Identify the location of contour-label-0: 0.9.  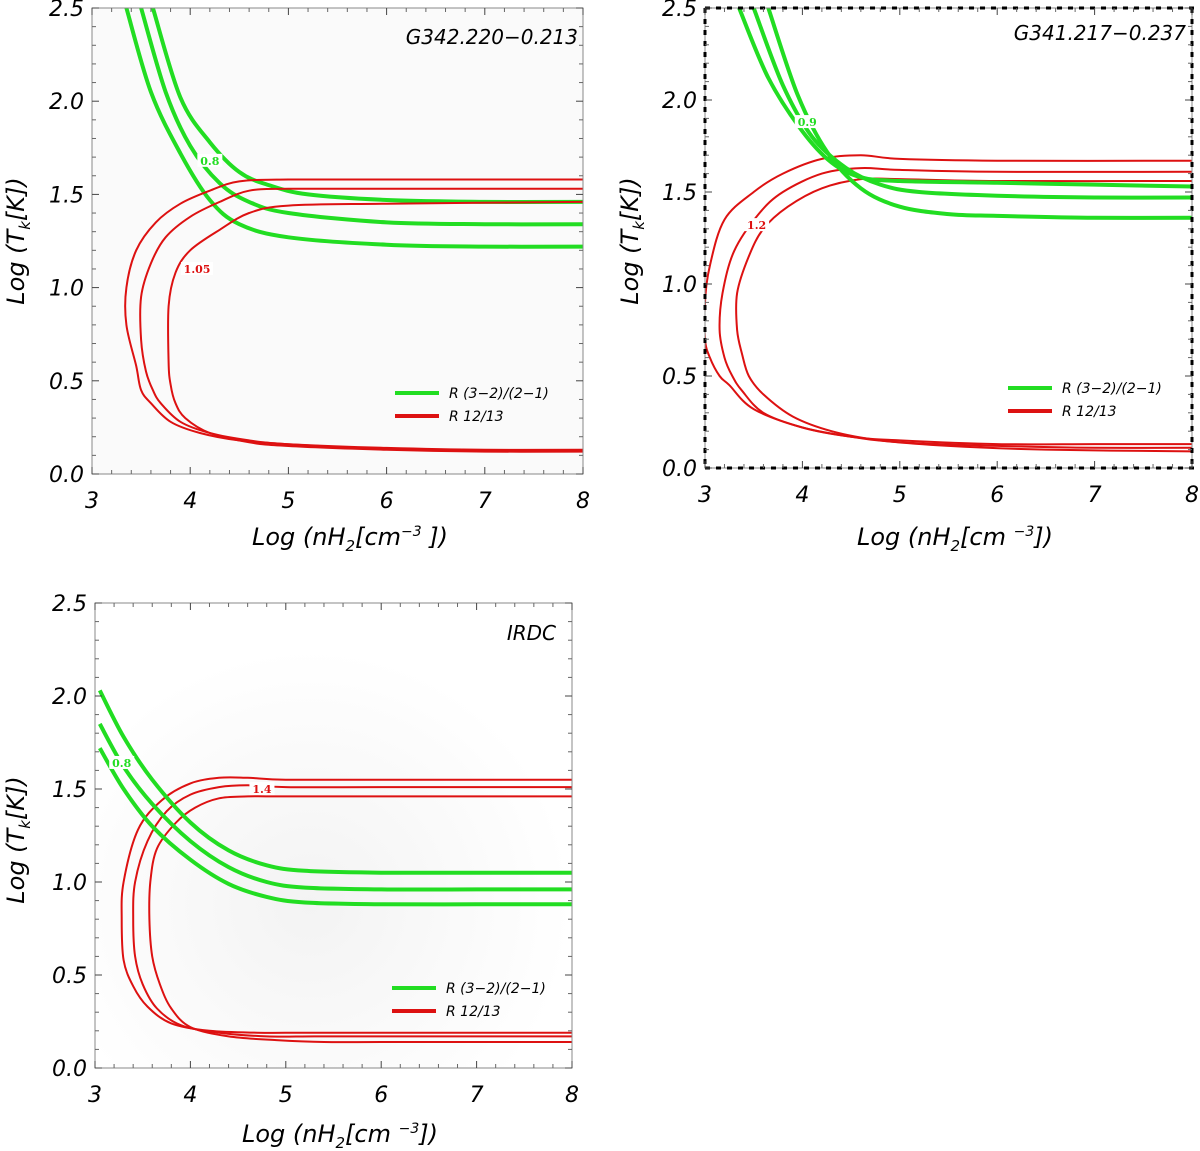
(807, 122).